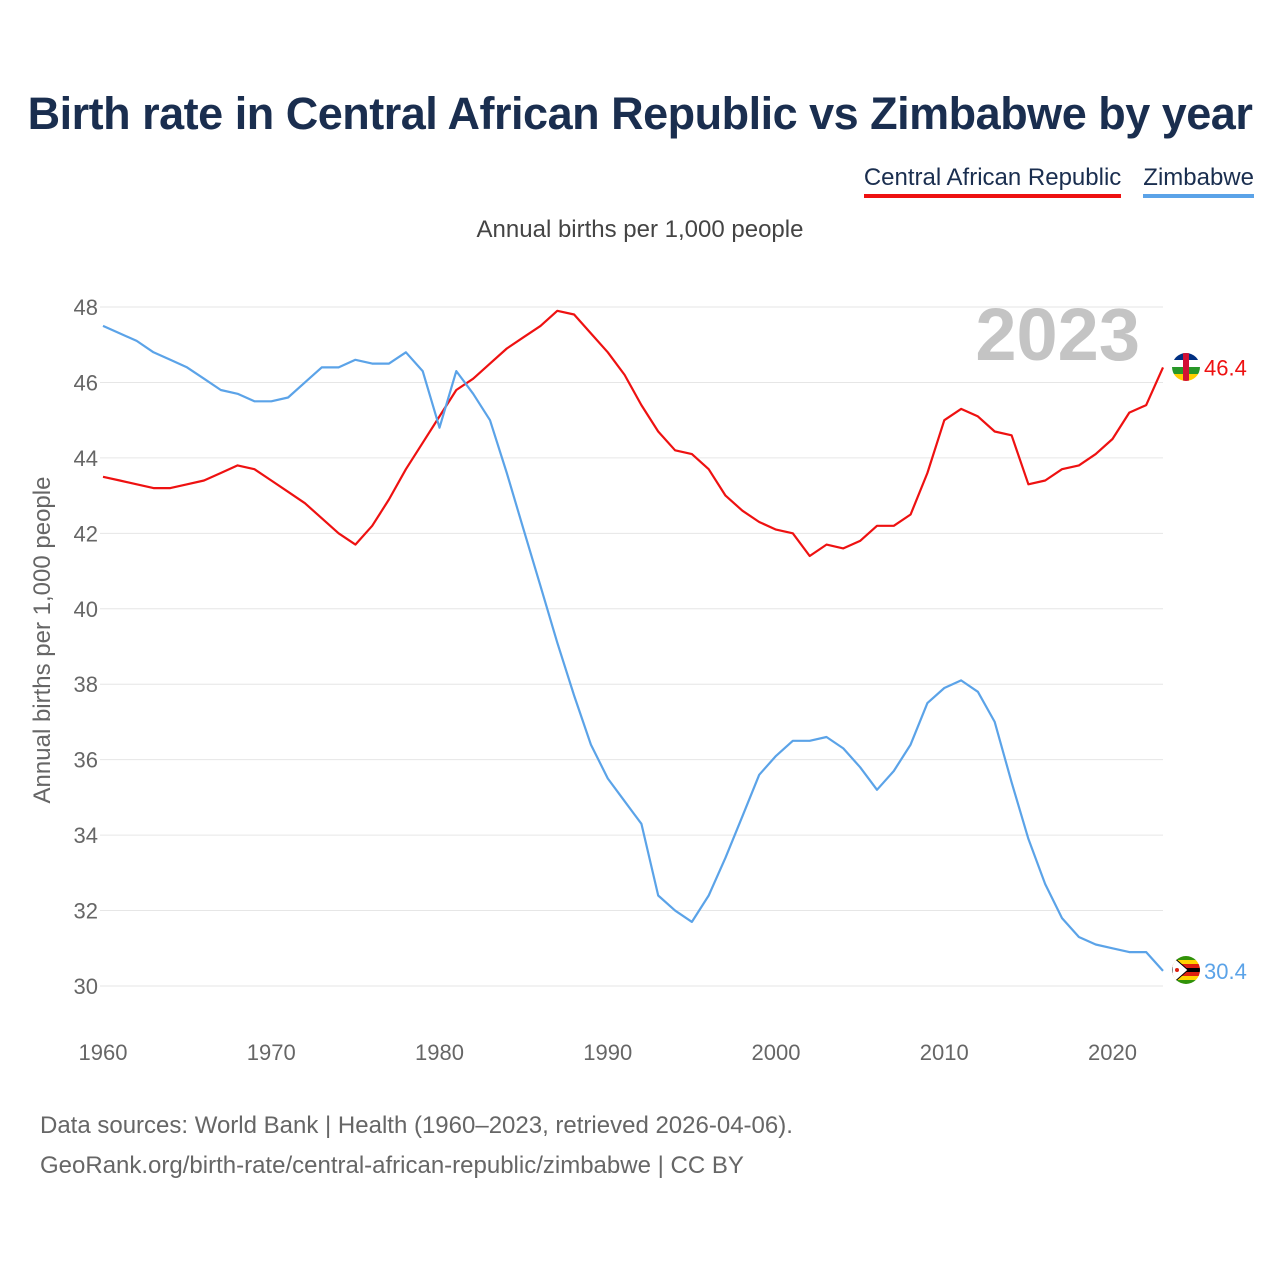  I want to click on y-tick-label: 44, so click(86, 458).